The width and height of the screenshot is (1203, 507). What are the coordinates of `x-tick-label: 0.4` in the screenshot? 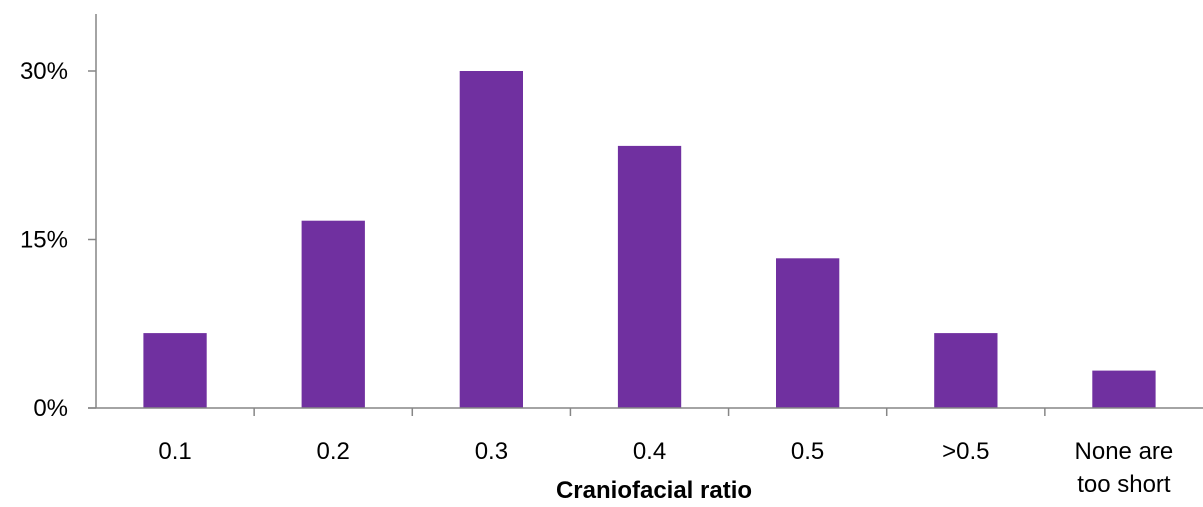 It's located at (649, 451).